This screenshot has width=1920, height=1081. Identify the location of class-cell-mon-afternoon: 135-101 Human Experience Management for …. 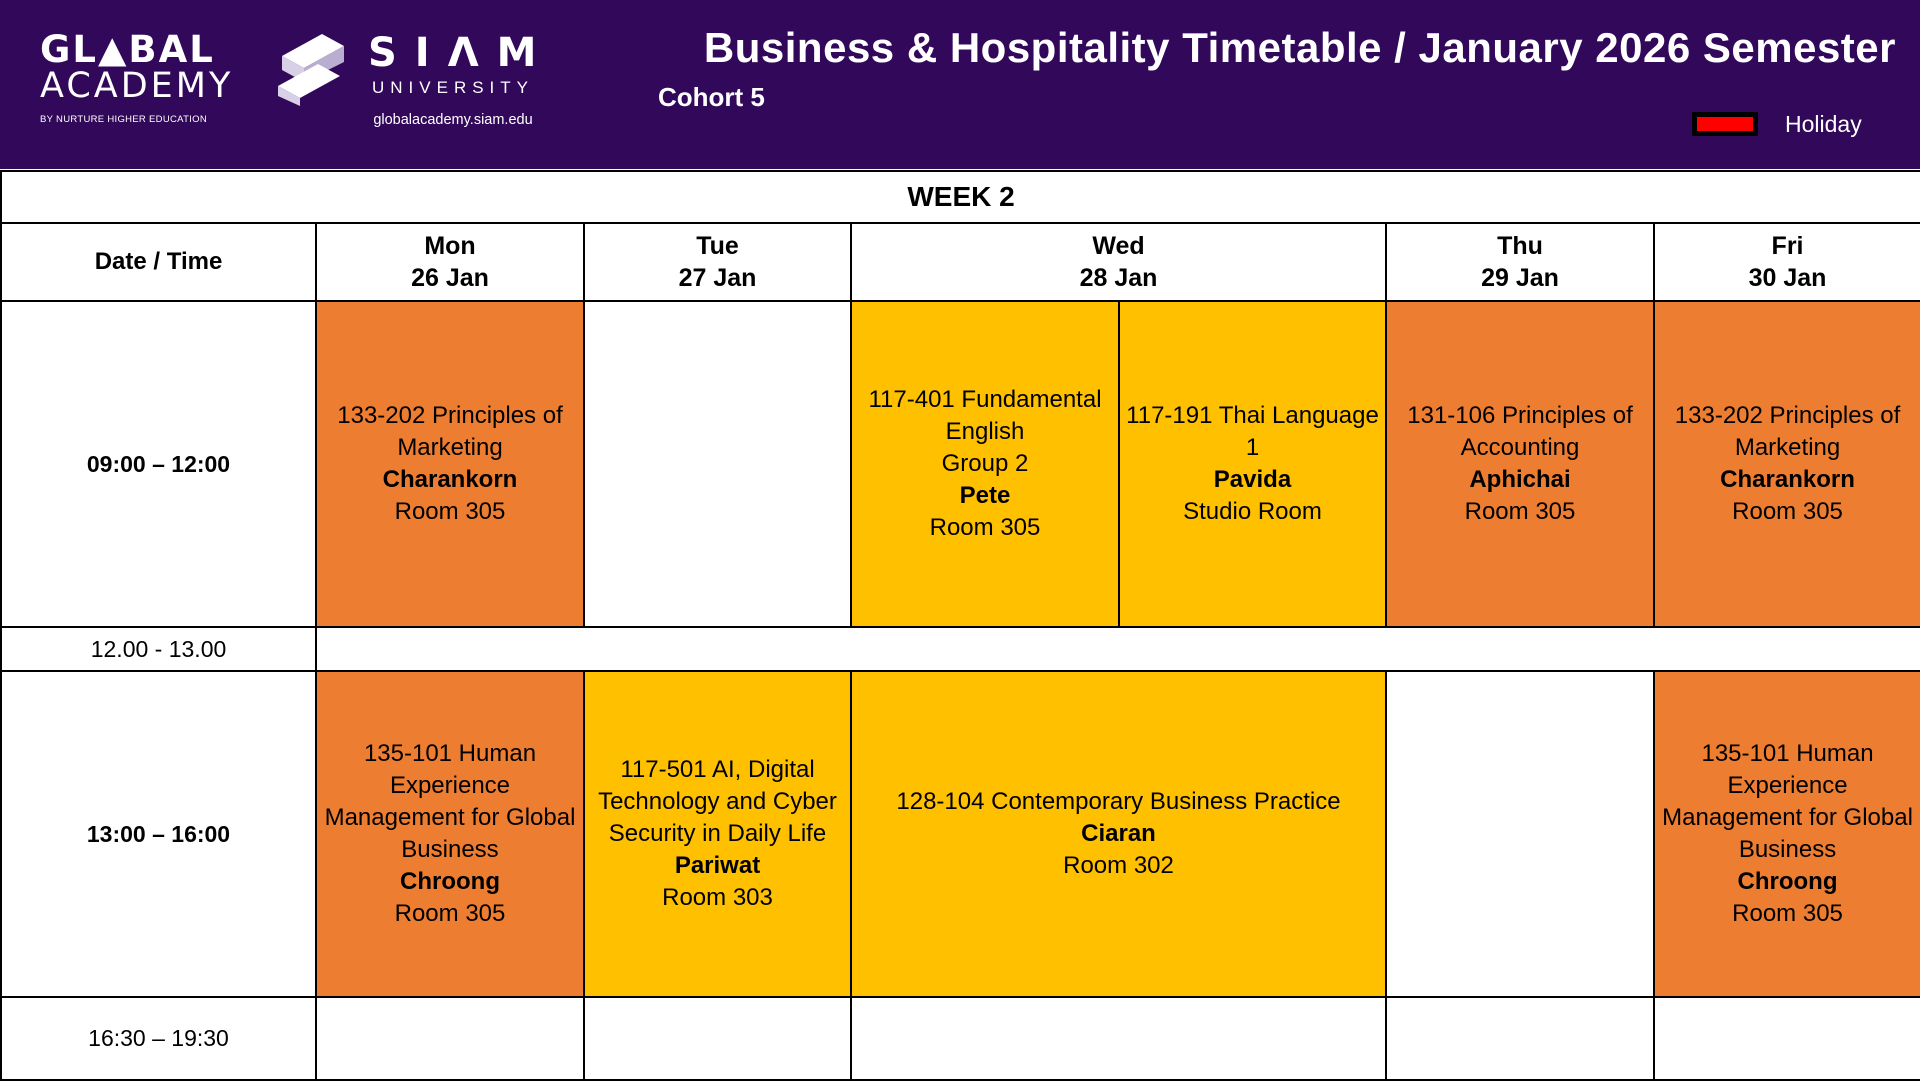
(450, 834).